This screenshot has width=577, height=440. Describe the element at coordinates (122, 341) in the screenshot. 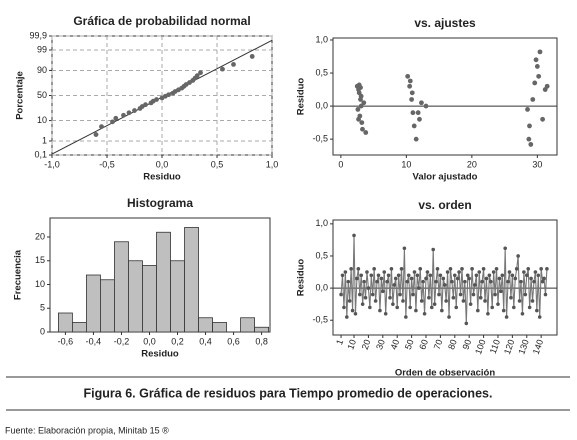

I see `x-tick-label: -0,2` at that location.